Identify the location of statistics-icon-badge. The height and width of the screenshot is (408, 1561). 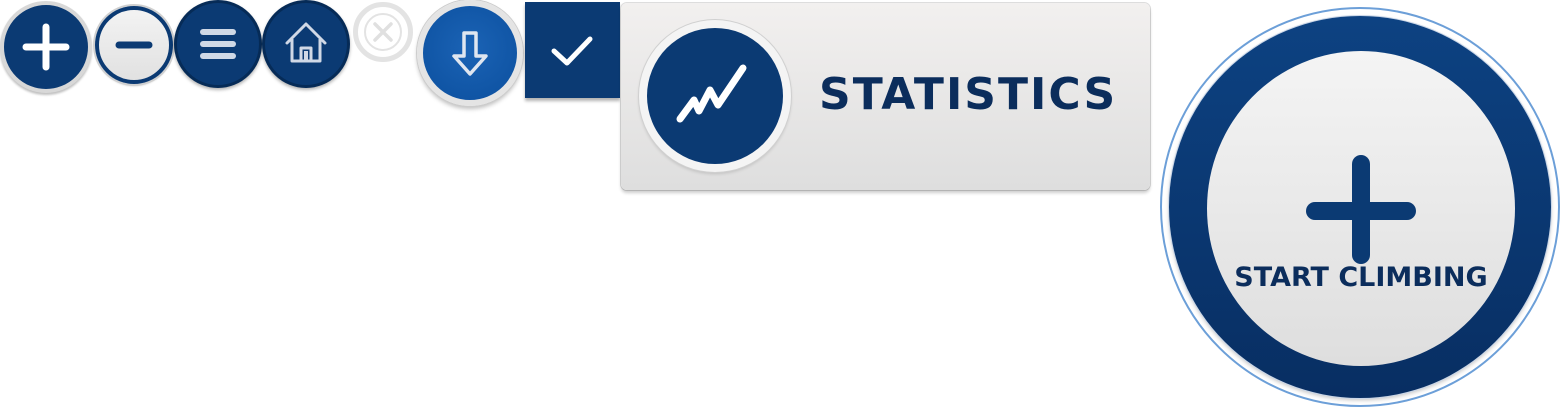
(715, 96).